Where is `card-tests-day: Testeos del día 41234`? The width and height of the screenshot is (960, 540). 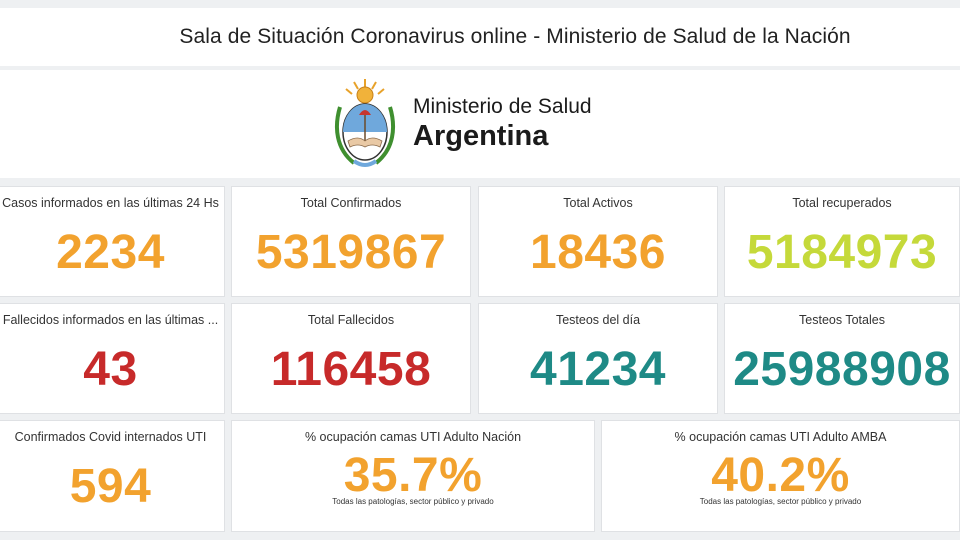 card-tests-day: Testeos del día 41234 is located at coordinates (598, 358).